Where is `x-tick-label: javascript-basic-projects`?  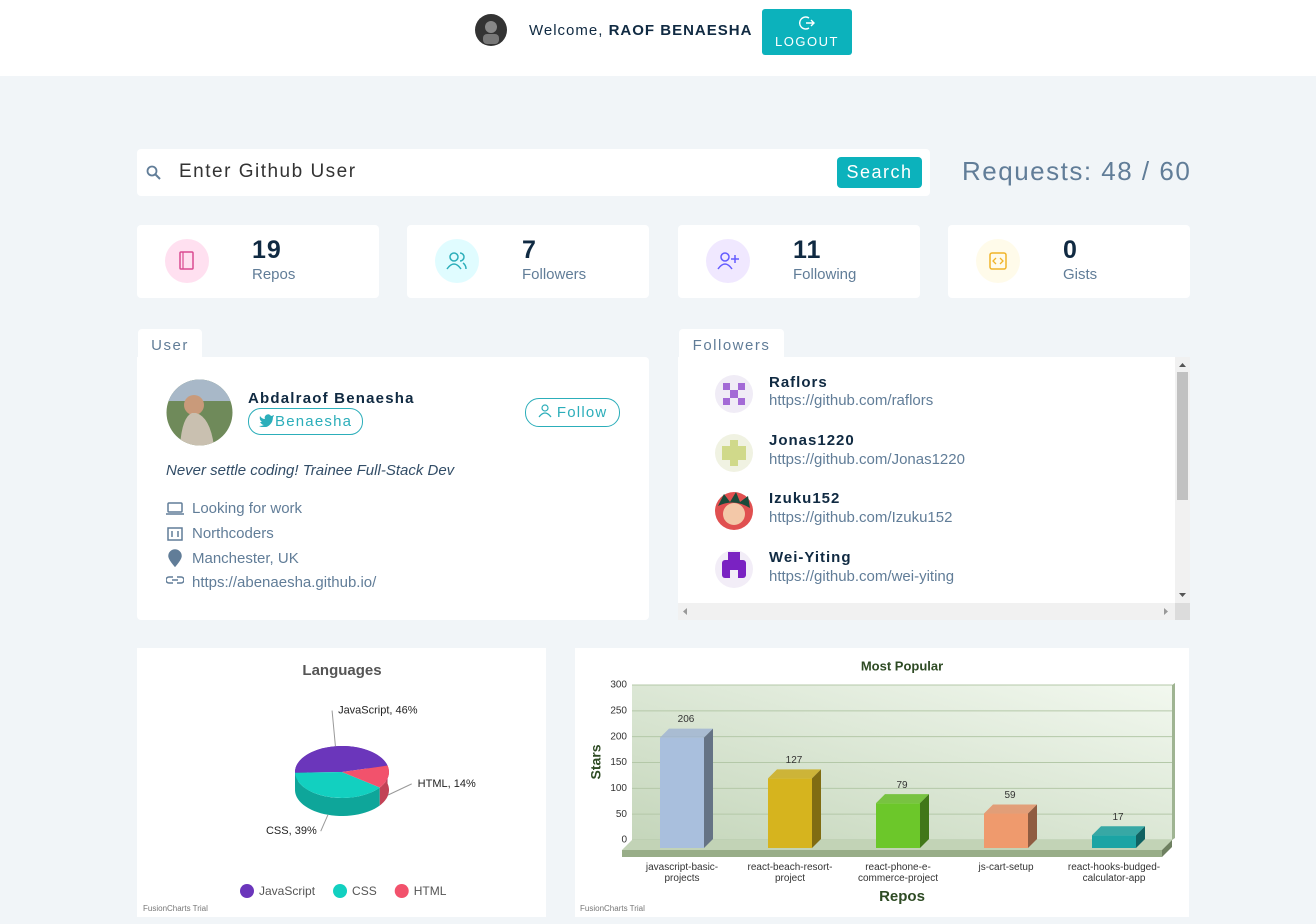
x-tick-label: javascript-basic-projects is located at coordinates (682, 873).